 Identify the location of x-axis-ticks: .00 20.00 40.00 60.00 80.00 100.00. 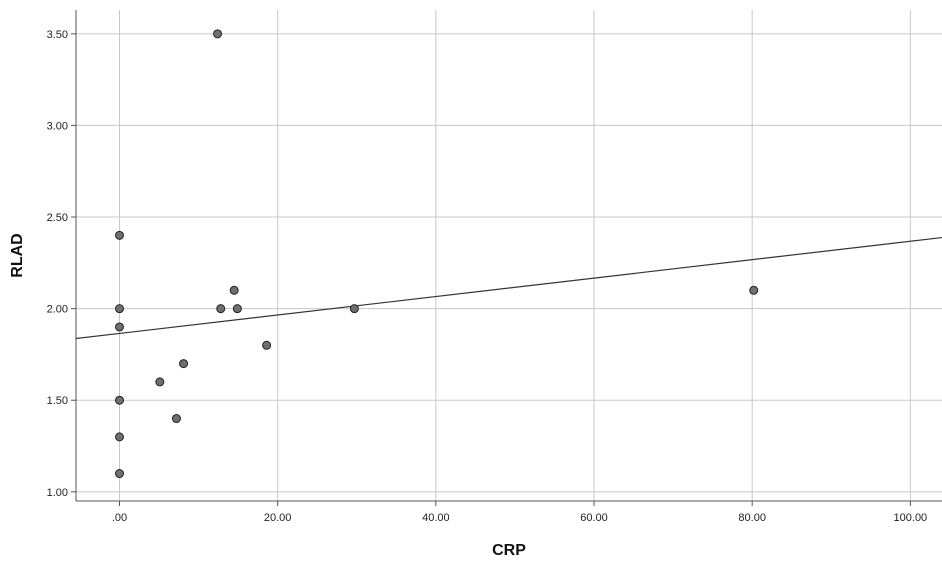
(519, 512).